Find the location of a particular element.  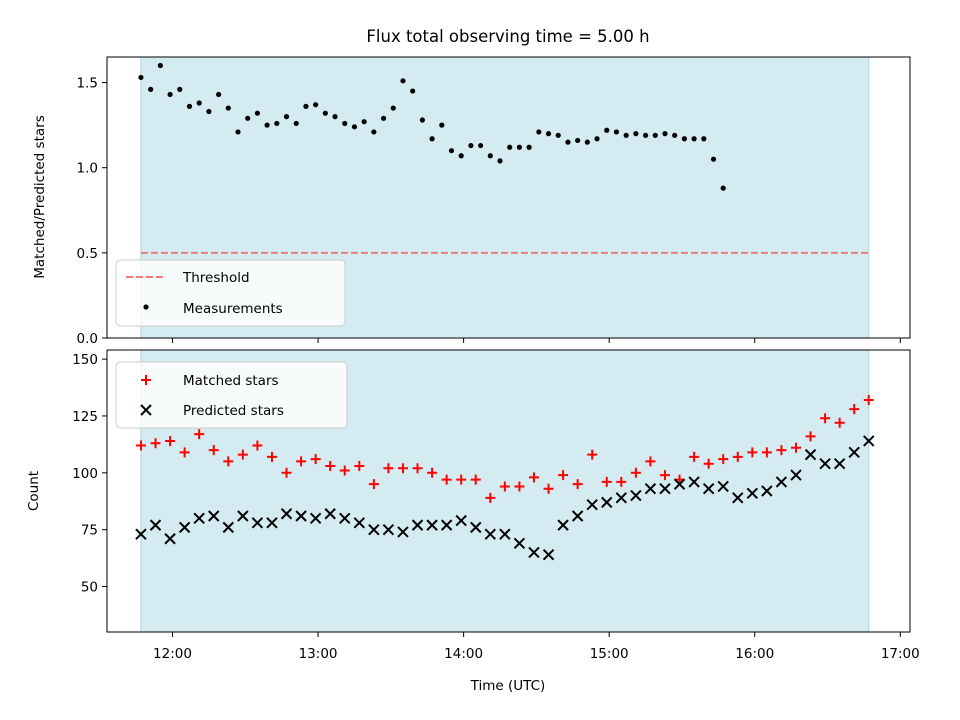

x-tick-label: 12:00 is located at coordinates (172, 654).